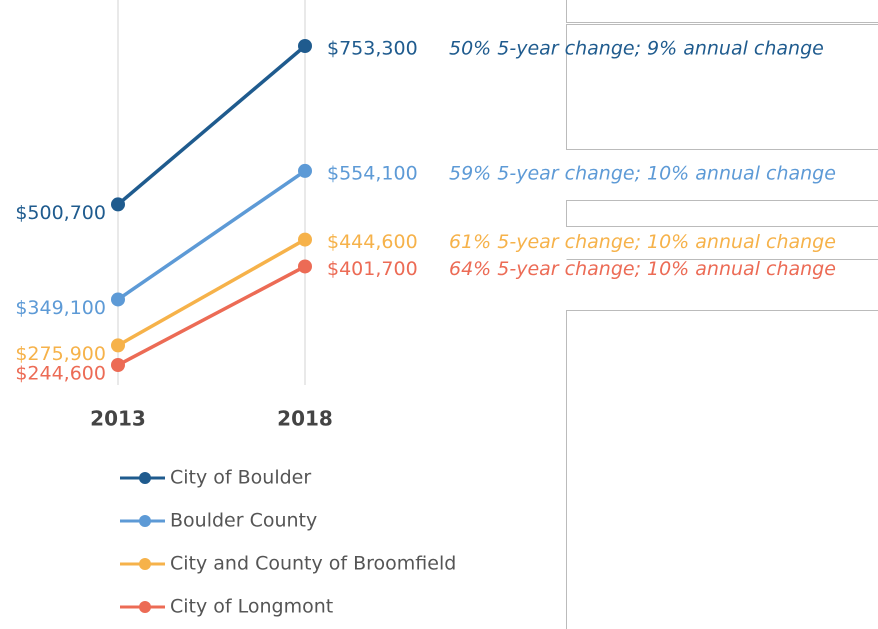  Describe the element at coordinates (642, 173) in the screenshot. I see `annotation: 59% 5-year change; 10% annual change` at that location.